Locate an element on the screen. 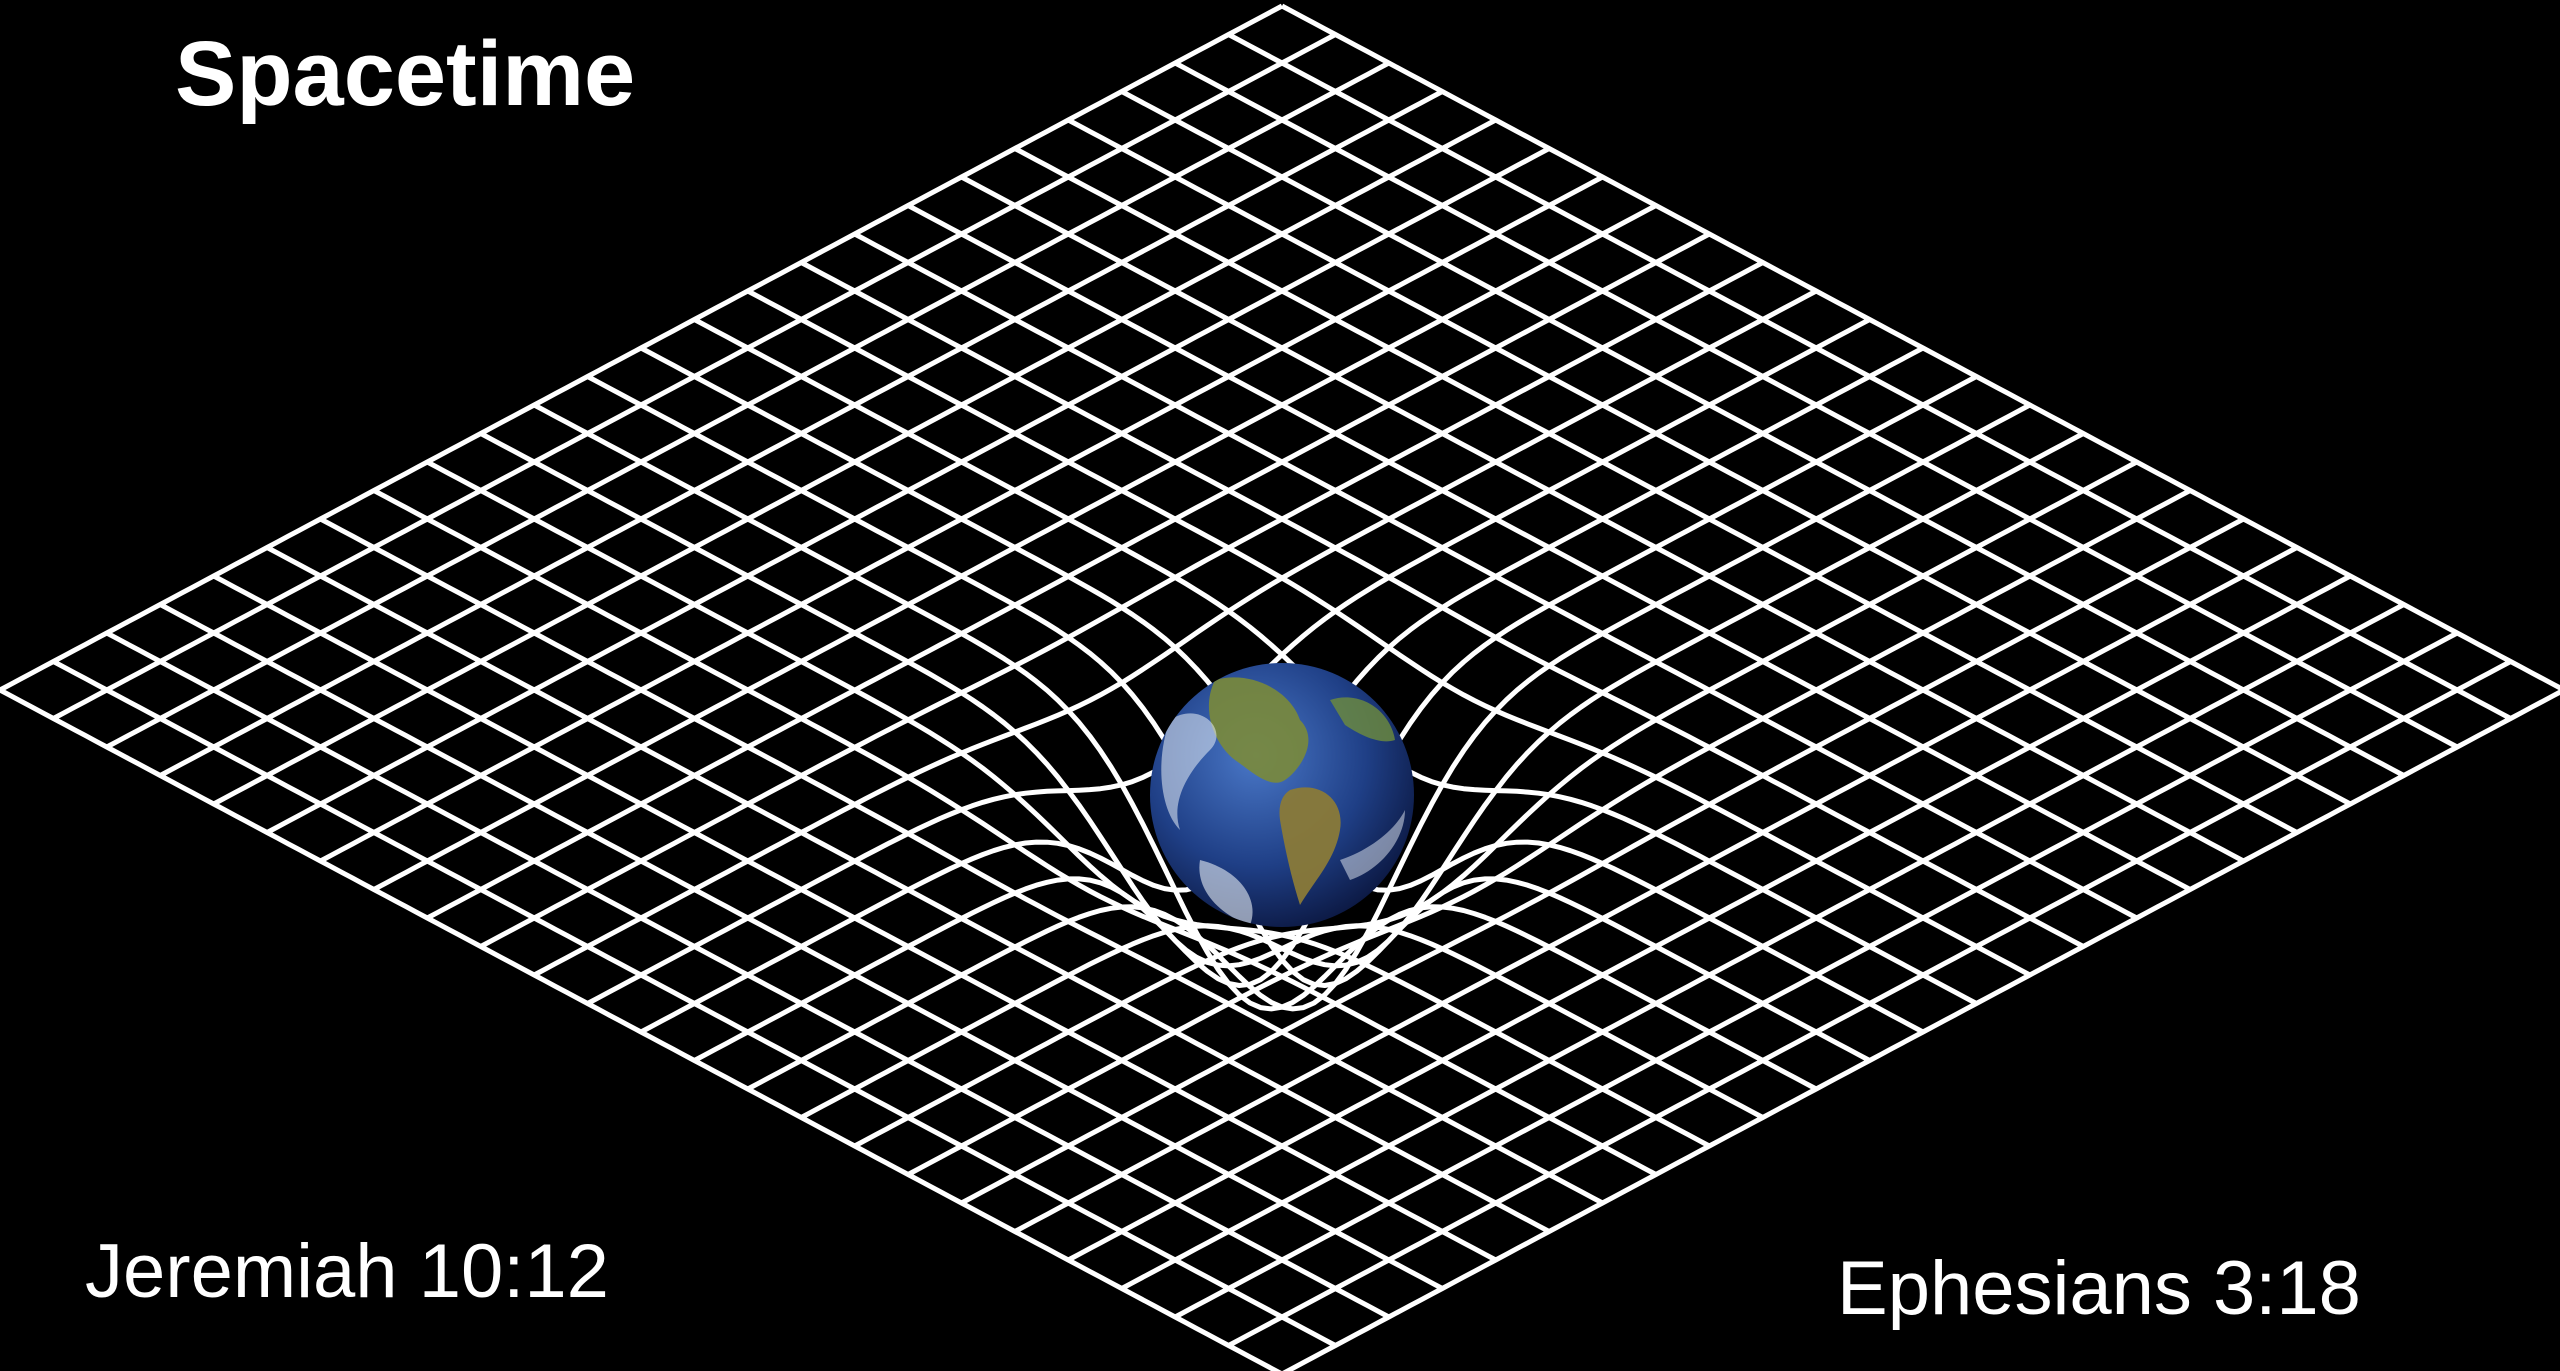 The width and height of the screenshot is (2560, 1371). earth is located at coordinates (1282, 795).